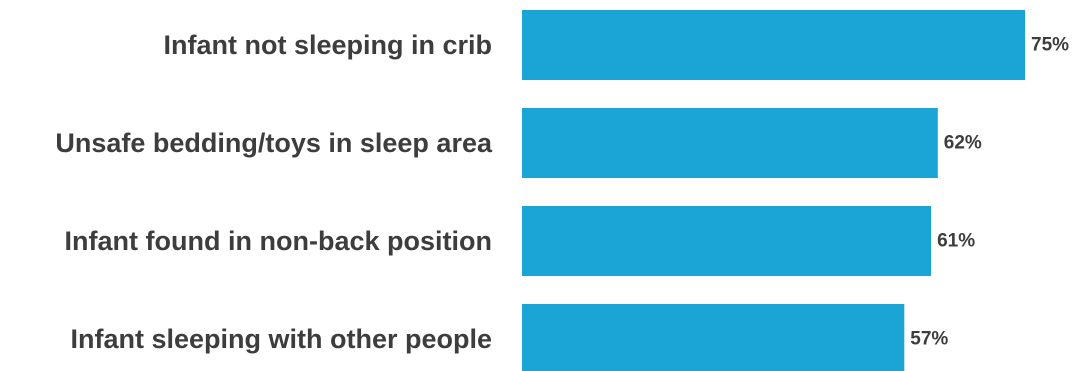 The height and width of the screenshot is (371, 1081). I want to click on value-label-3: 57%, so click(929, 339).